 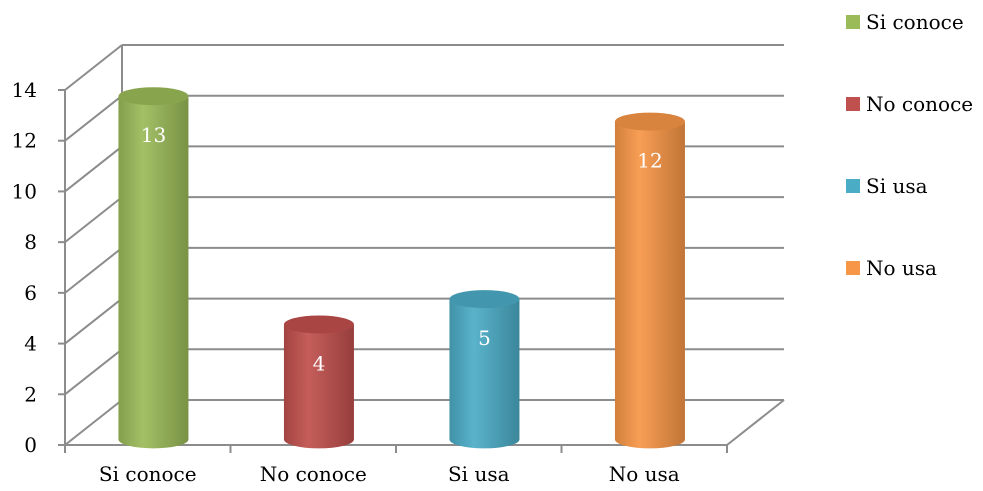 I want to click on legend-item: No usa, so click(x=891, y=268).